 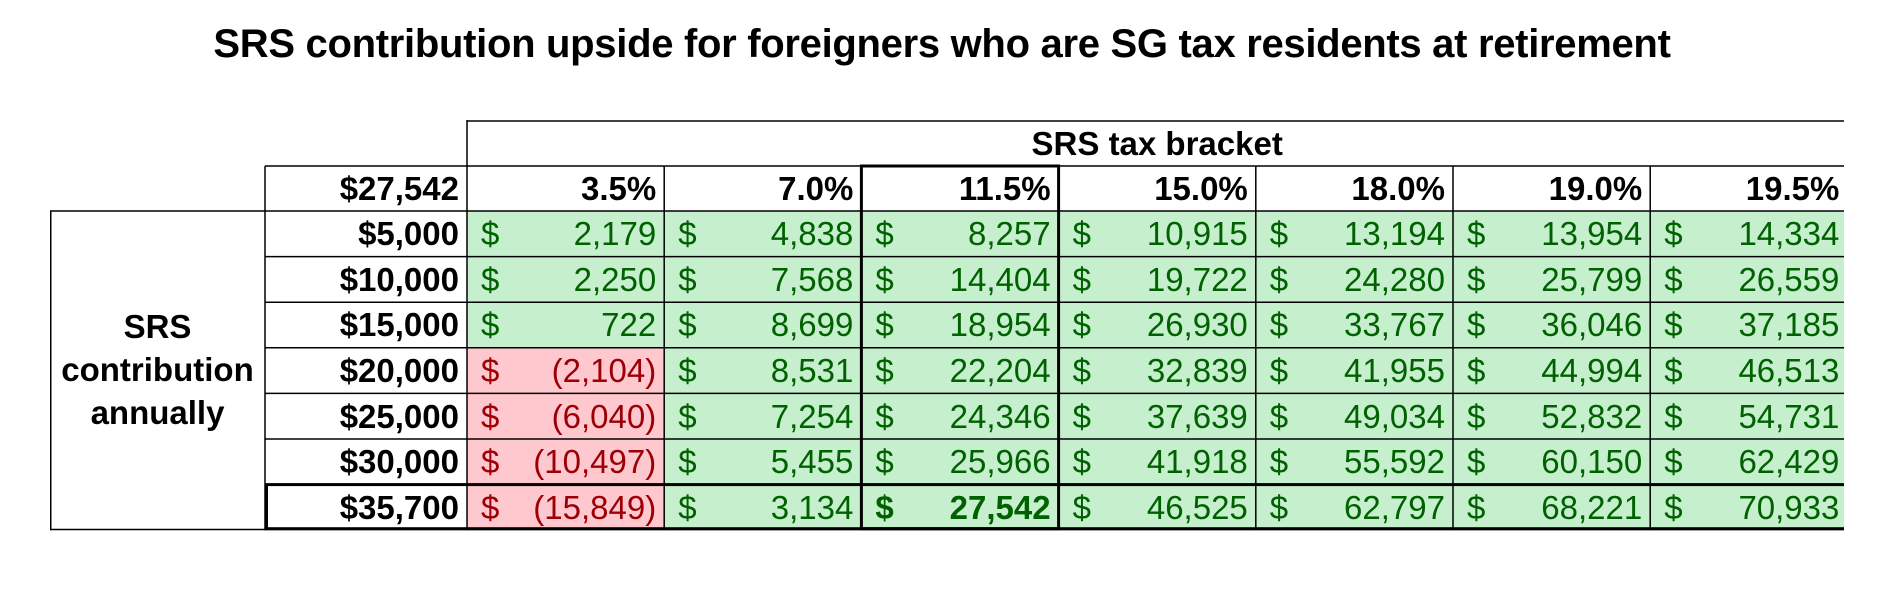 I want to click on cell-value: 46,525, so click(x=1197, y=507).